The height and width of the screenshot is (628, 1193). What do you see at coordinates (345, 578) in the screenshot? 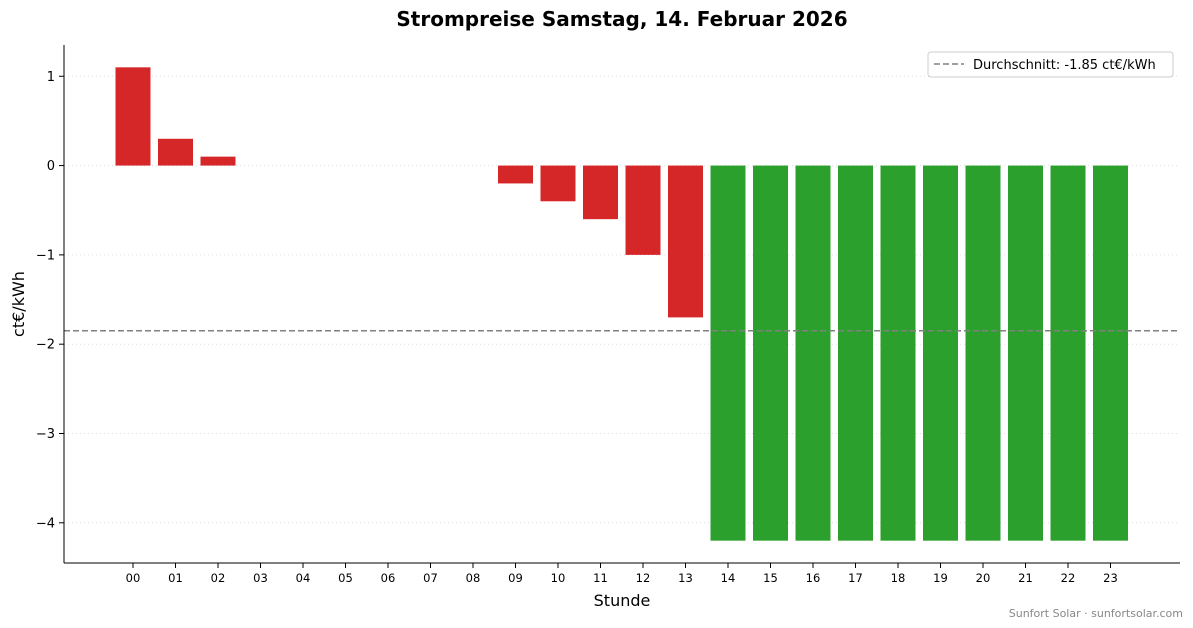
I see `x-tick-label: 05` at bounding box center [345, 578].